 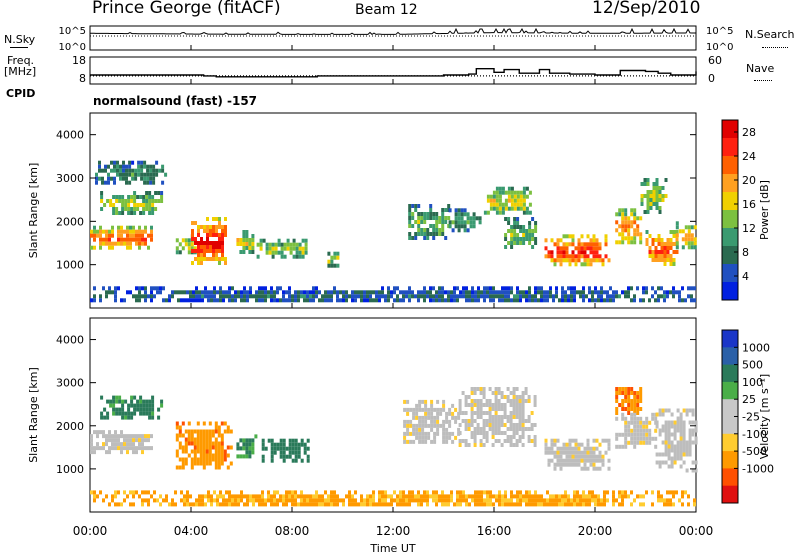 What do you see at coordinates (749, 399) in the screenshot?
I see `velocity-colorbar-label: 25` at bounding box center [749, 399].